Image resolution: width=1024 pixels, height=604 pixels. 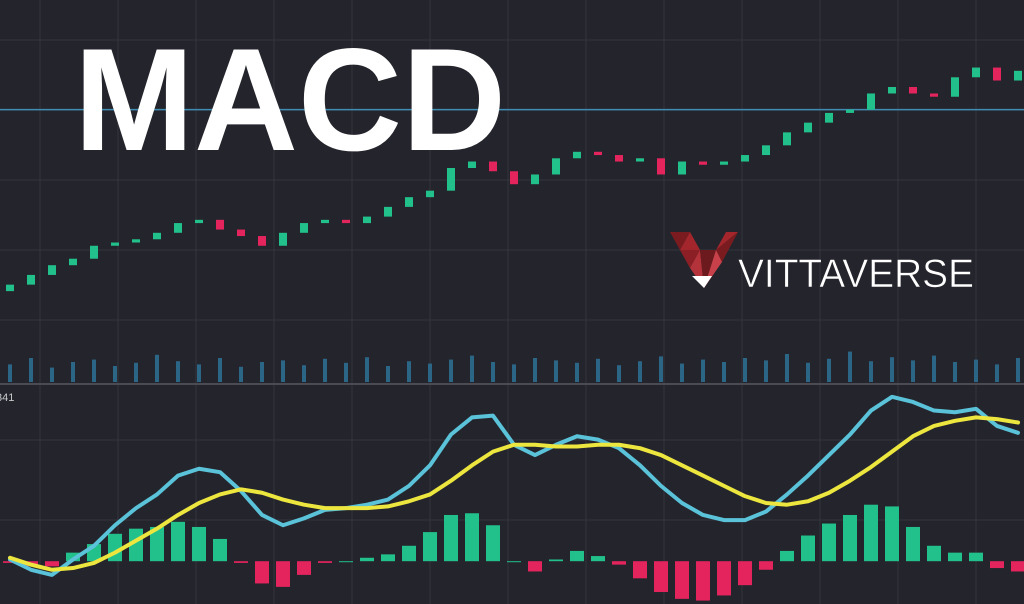 I want to click on logo-text: VITTAVERSE, so click(x=856, y=274).